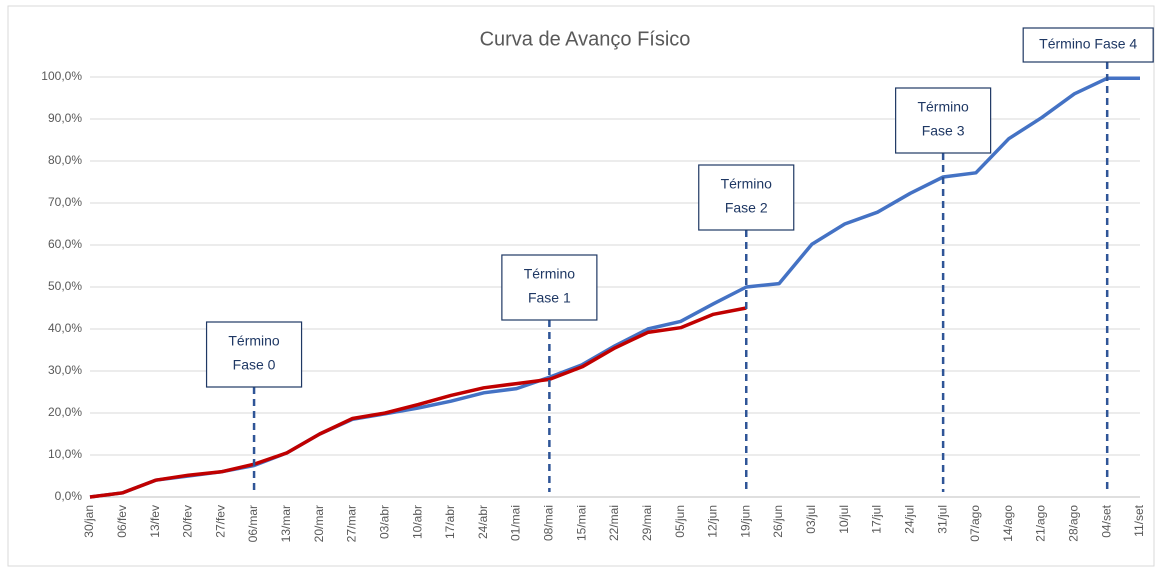 The image size is (1155, 572). Describe the element at coordinates (69, 496) in the screenshot. I see `y-tick-label: 0,0%` at that location.